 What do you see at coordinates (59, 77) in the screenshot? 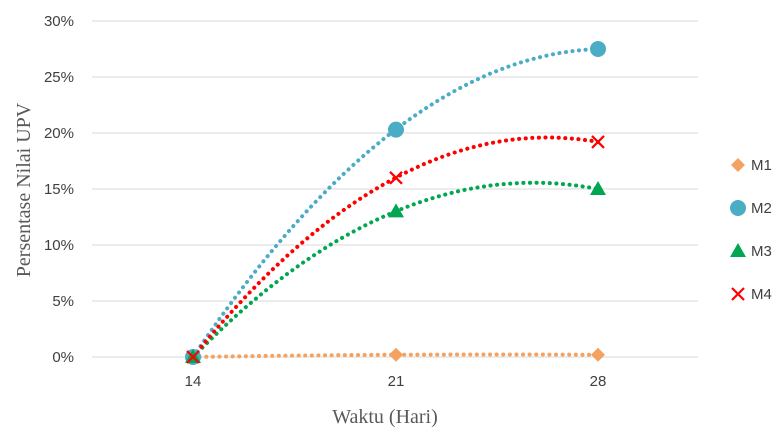
I see `y-tick-label: 25%` at bounding box center [59, 77].